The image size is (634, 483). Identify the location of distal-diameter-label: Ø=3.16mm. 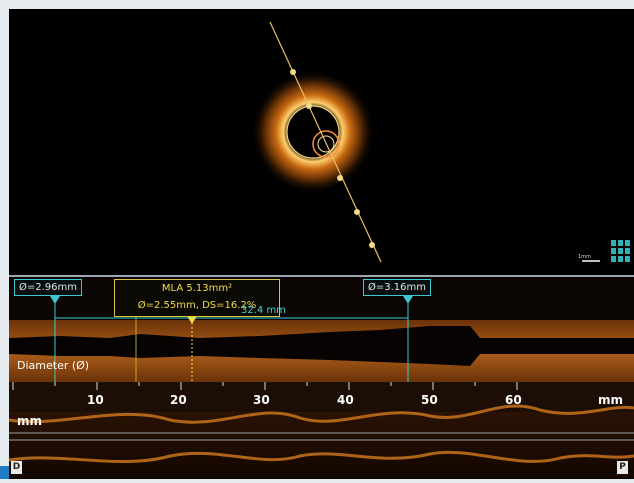
(397, 287).